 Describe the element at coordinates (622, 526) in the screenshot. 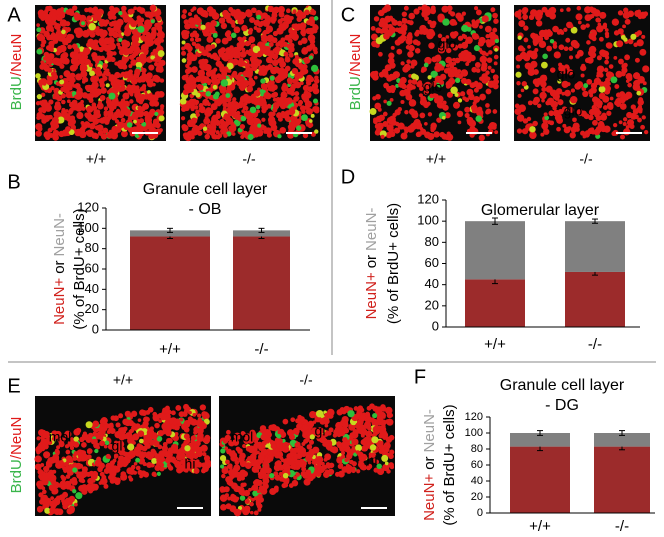

I see `x-tick-label: -/-` at that location.